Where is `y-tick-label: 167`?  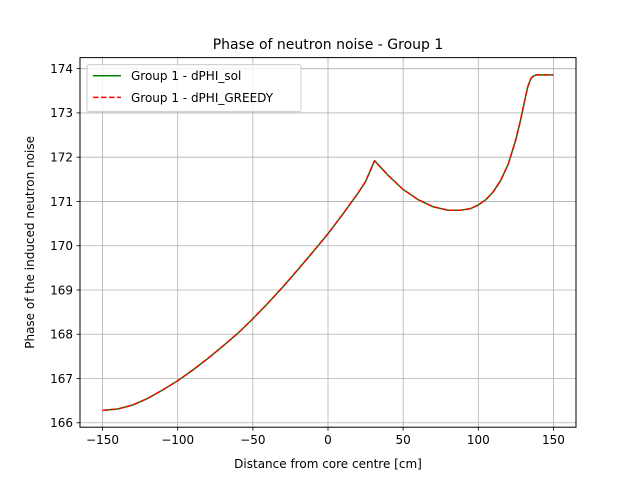
y-tick-label: 167 is located at coordinates (61, 379).